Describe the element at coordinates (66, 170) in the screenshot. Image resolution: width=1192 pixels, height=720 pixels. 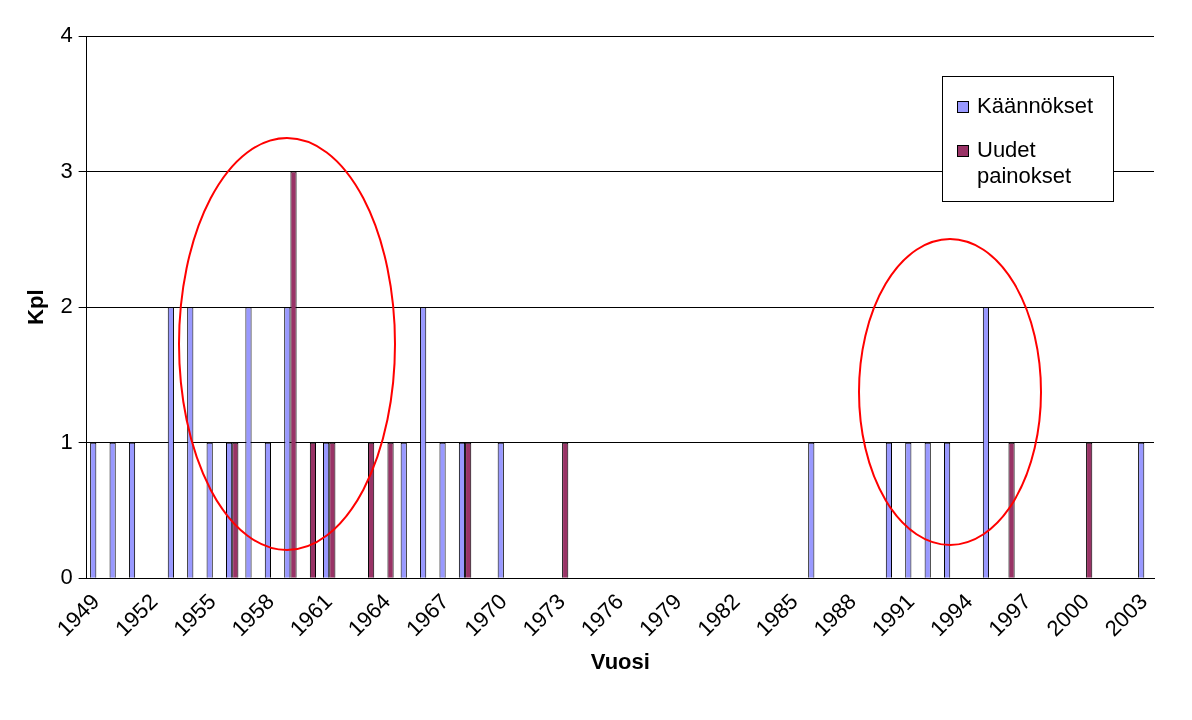
I see `y-tick-label: 3` at that location.